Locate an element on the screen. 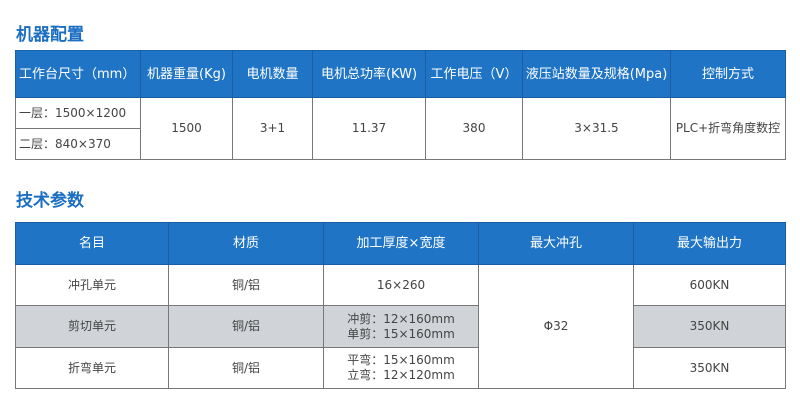 This screenshot has height=406, width=800. motors-cell: 3+1 is located at coordinates (272, 128).